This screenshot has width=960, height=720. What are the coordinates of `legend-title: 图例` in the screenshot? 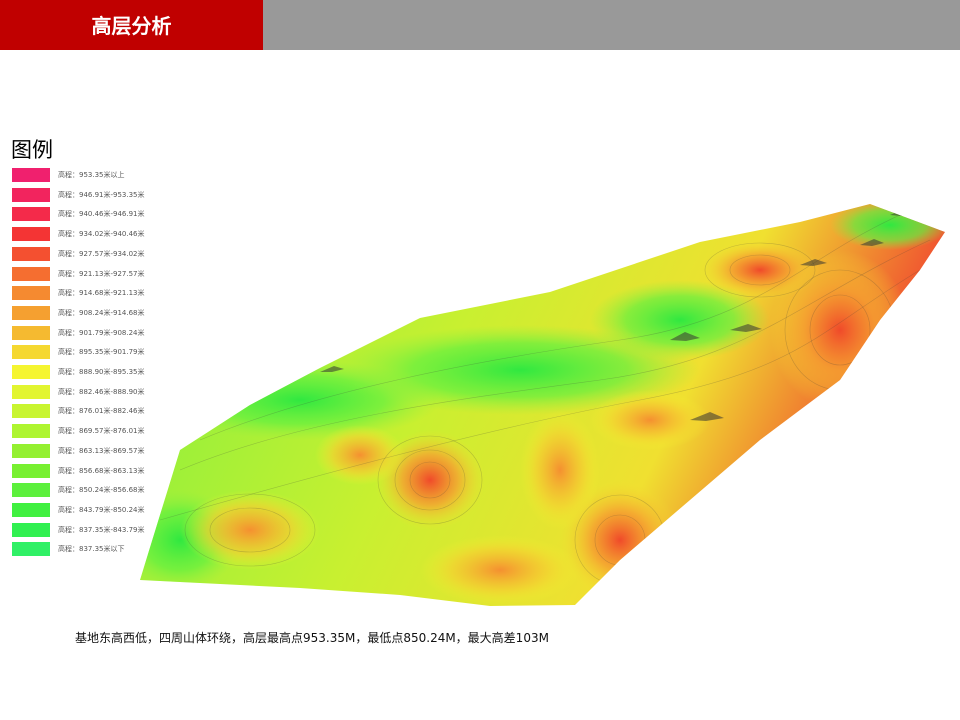 It's located at (32, 150).